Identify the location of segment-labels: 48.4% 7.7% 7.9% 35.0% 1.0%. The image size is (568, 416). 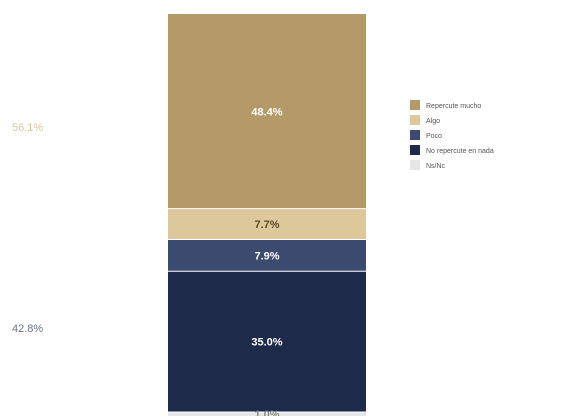
(266, 261).